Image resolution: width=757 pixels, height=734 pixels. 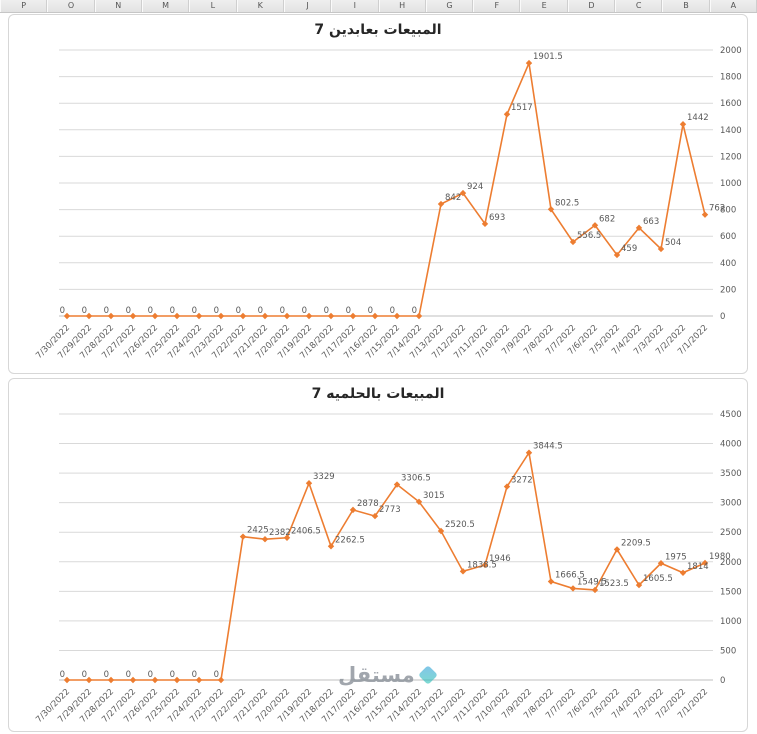 What do you see at coordinates (307, 6) in the screenshot?
I see `column-header-J: J` at bounding box center [307, 6].